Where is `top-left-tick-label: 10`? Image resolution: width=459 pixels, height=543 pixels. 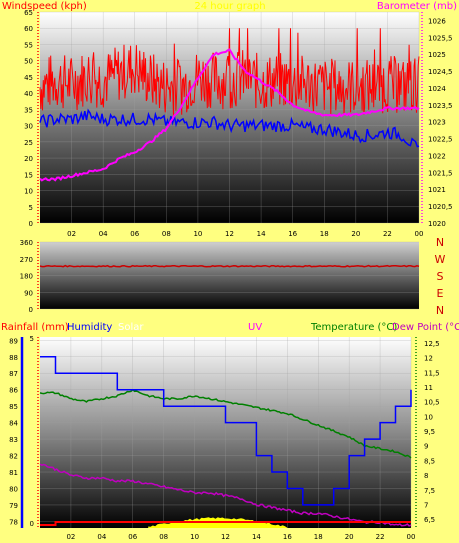
top-left-tick-label: 10 is located at coordinates (28, 192).